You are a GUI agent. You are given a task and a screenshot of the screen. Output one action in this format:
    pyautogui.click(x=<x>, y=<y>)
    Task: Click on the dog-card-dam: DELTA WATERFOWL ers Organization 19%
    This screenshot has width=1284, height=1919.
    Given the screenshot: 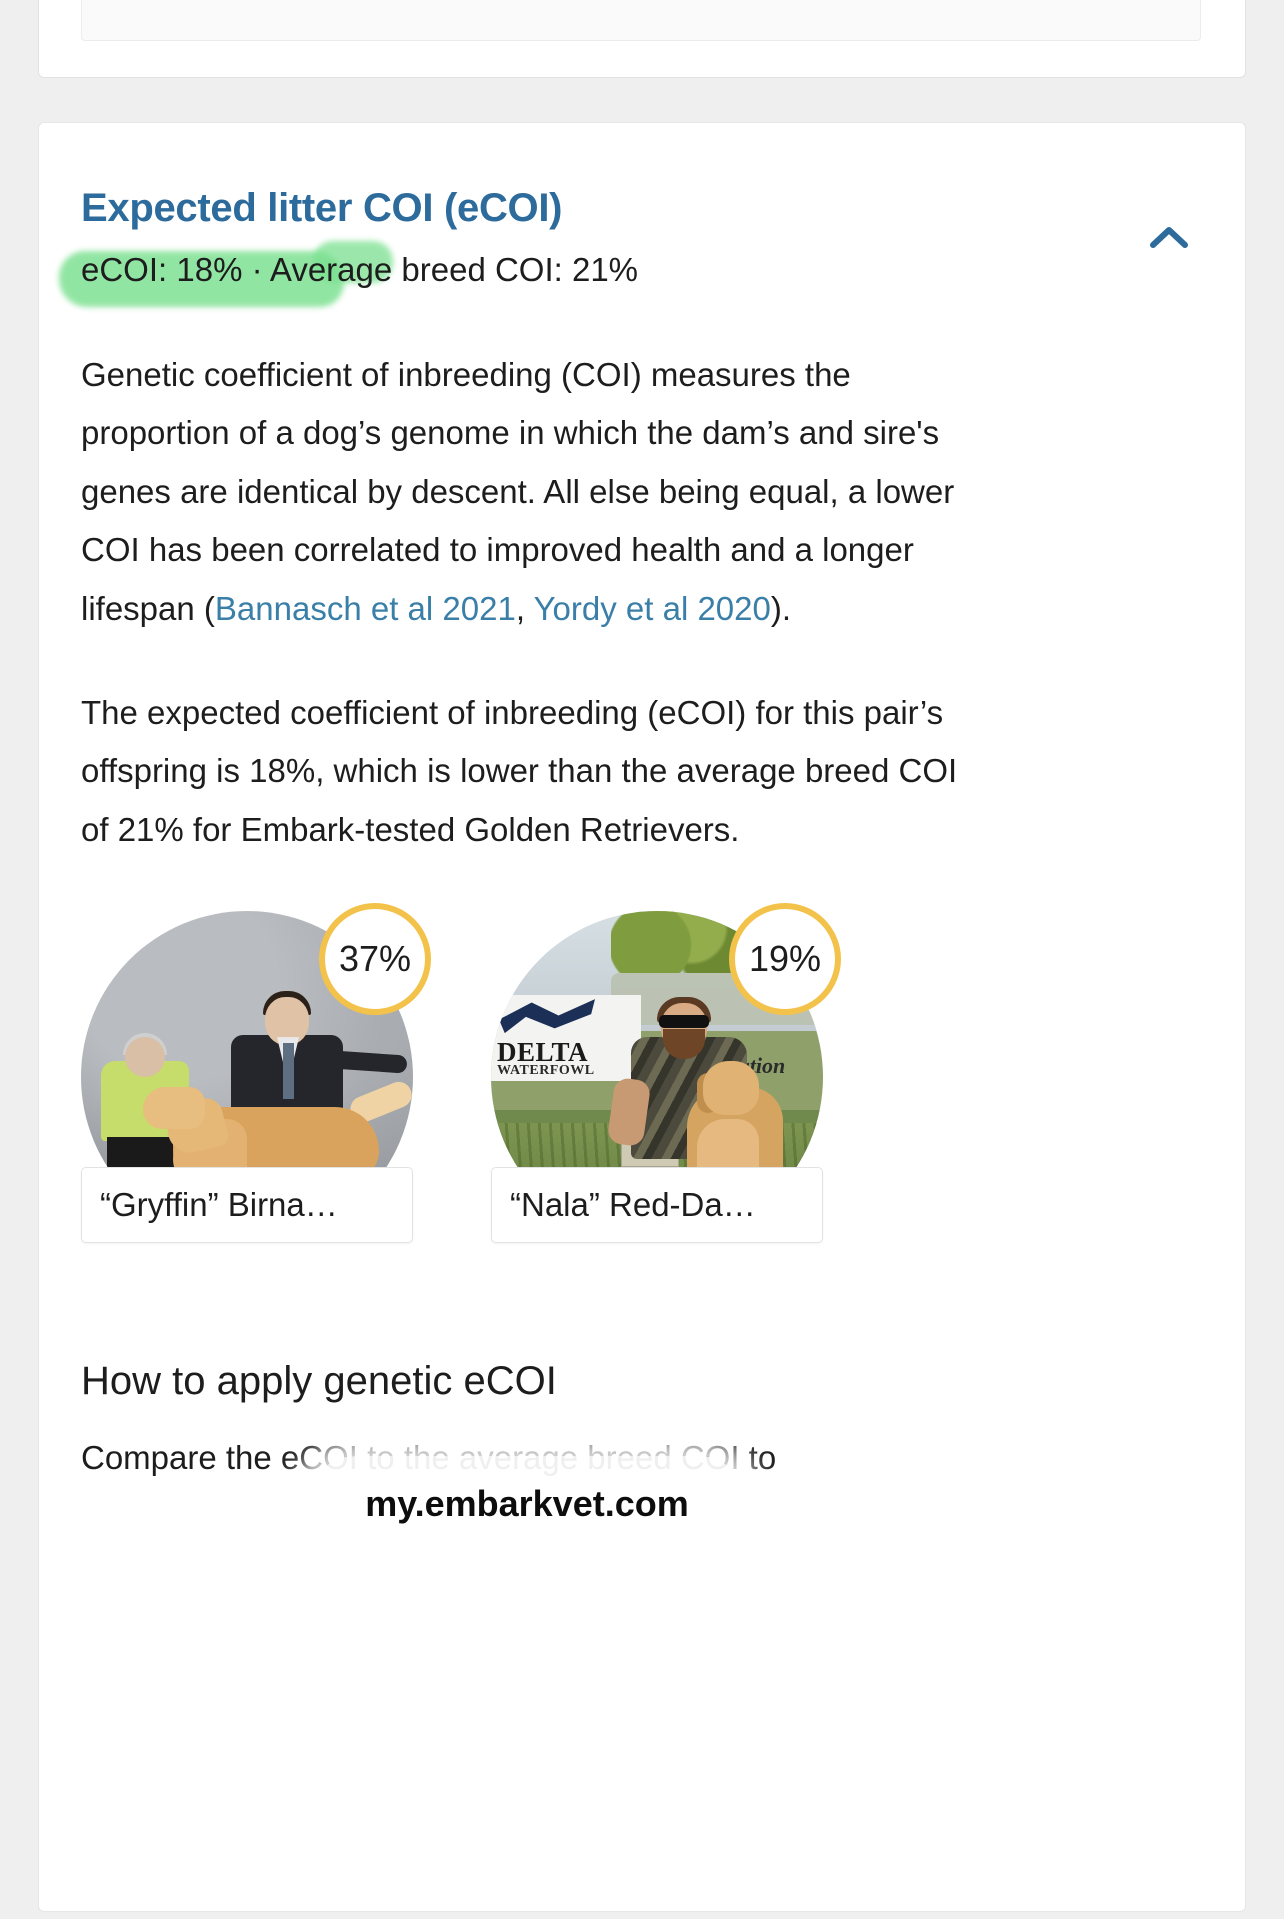 What is the action you would take?
    pyautogui.click(x=666, y=1077)
    